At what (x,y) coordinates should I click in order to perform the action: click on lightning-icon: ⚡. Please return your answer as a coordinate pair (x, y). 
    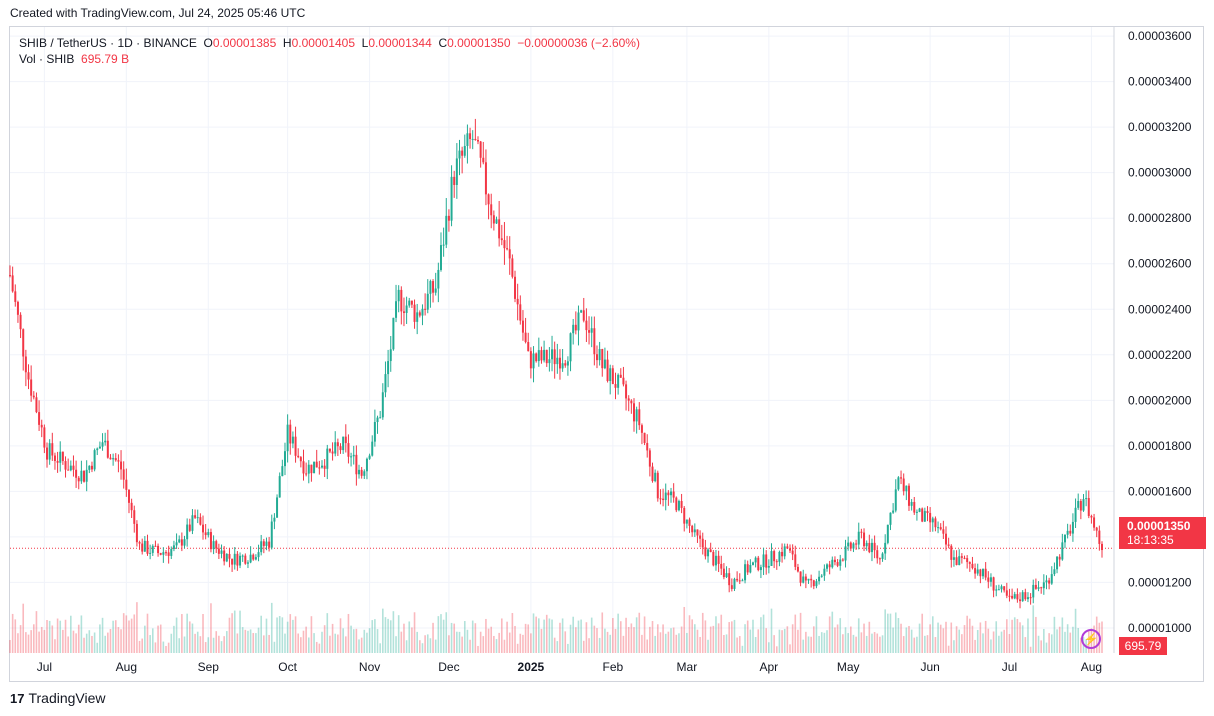
    Looking at the image, I should click on (1091, 639).